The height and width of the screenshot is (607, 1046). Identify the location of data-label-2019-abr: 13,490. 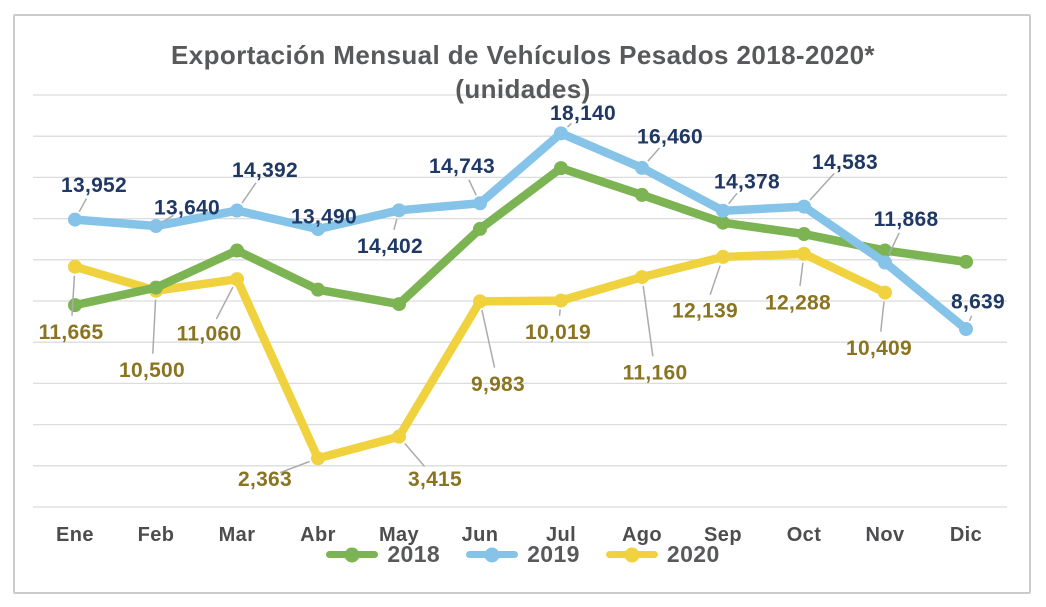
(324, 217).